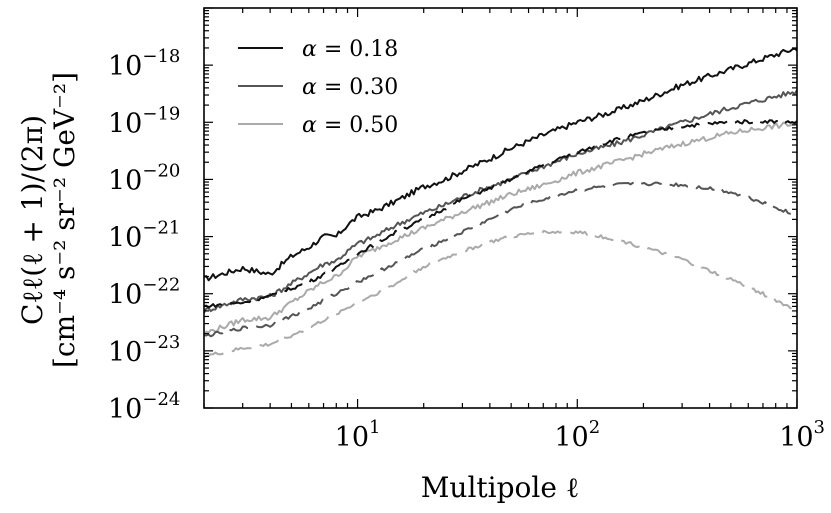  I want to click on y-axis-label-group-2: [cm⁻⁴ s⁻² sr⁻² GeV⁻²], so click(64, 220).